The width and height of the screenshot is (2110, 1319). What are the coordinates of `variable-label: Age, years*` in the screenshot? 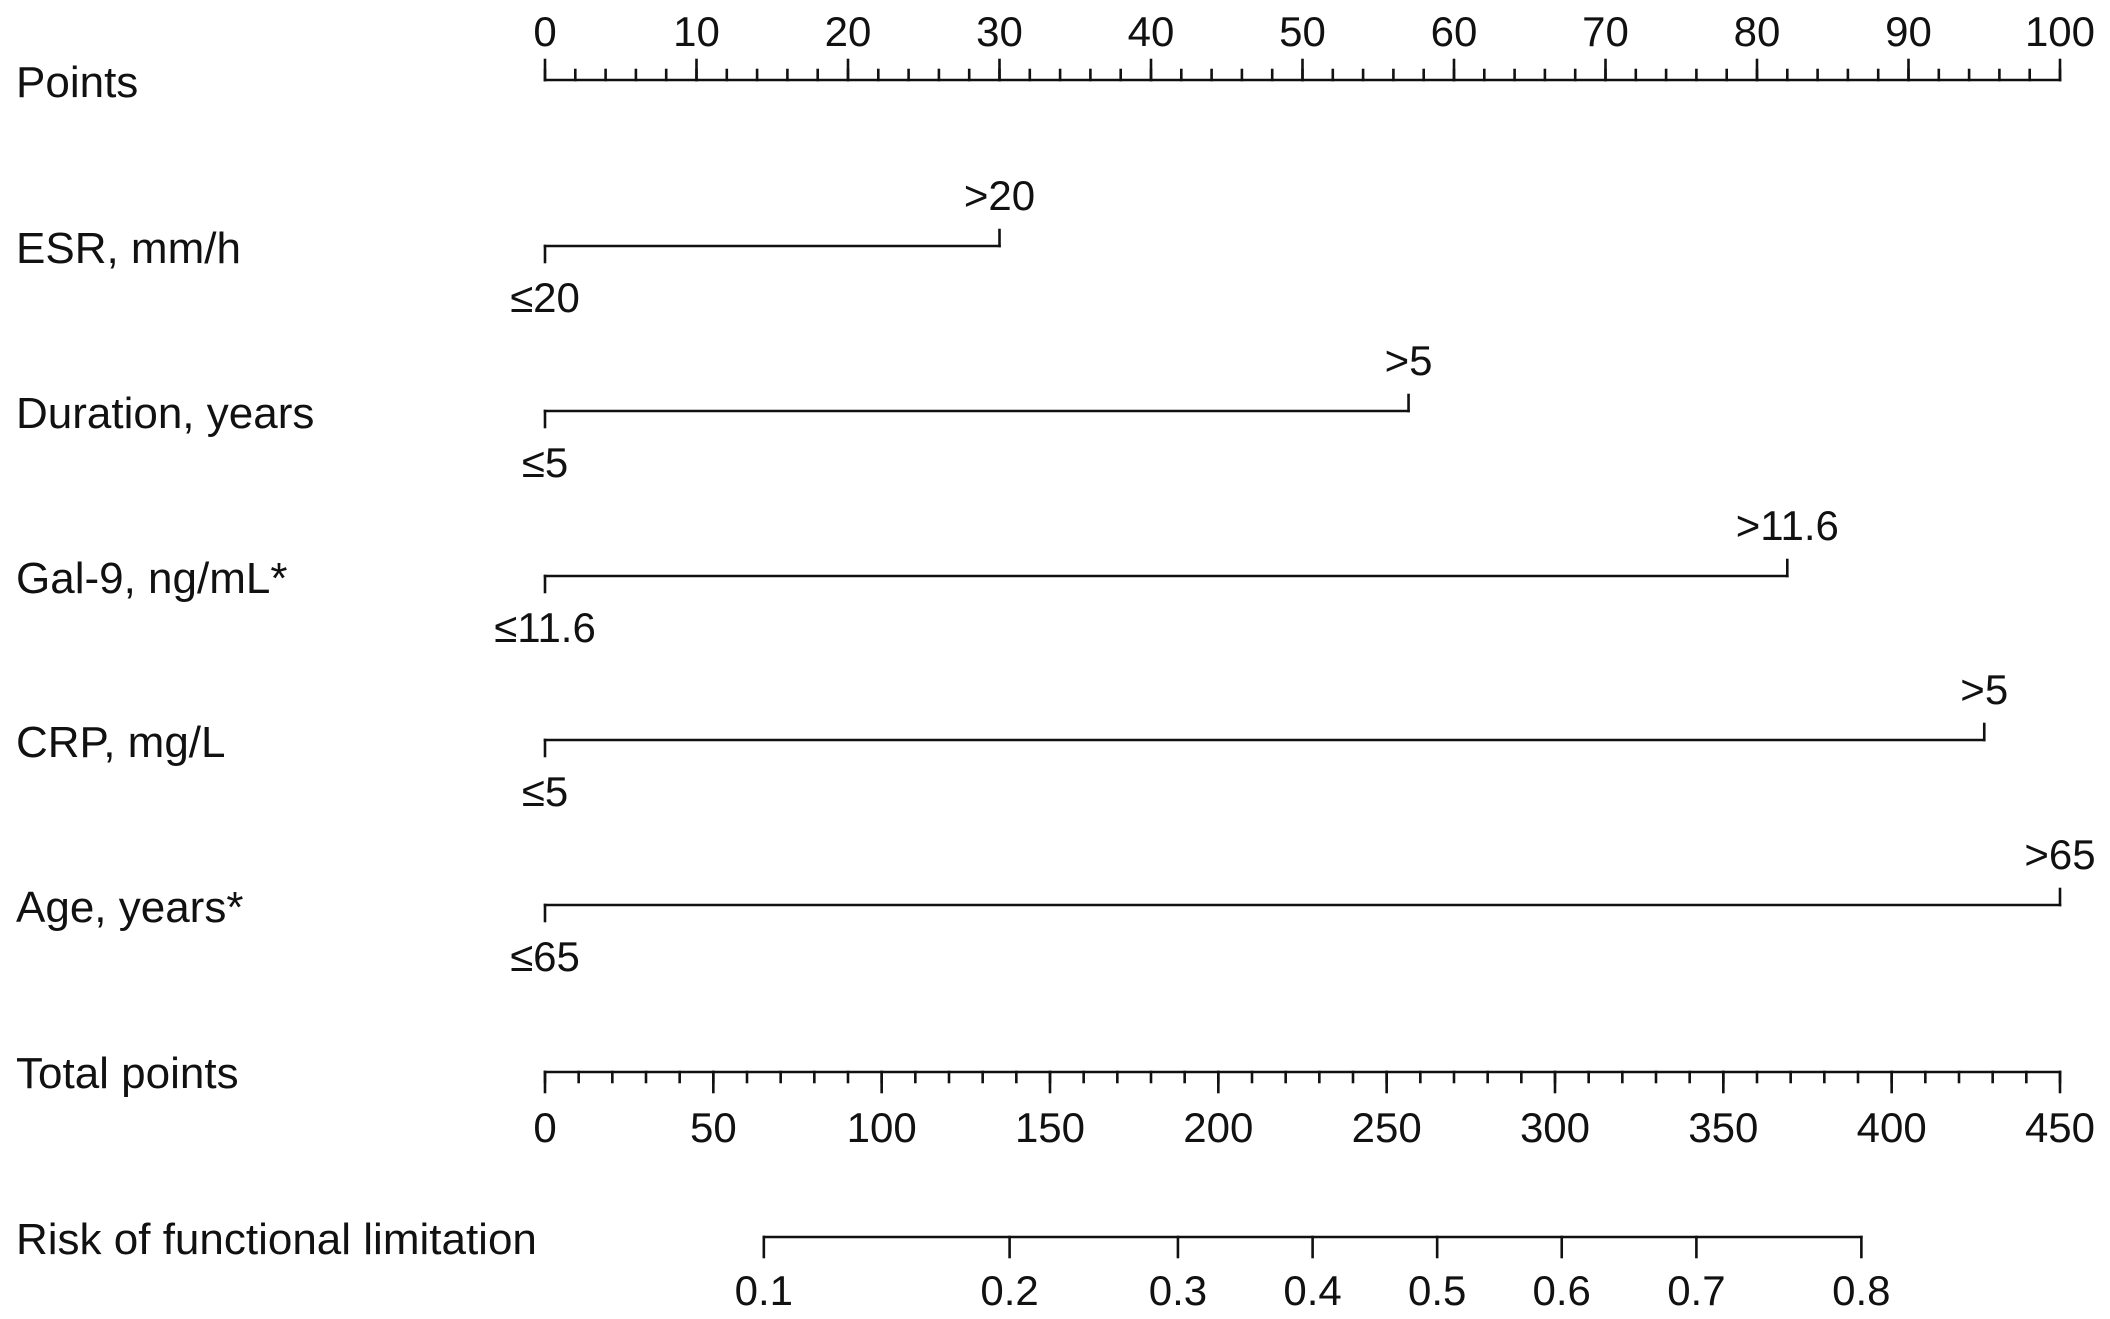 It's located at (129, 907).